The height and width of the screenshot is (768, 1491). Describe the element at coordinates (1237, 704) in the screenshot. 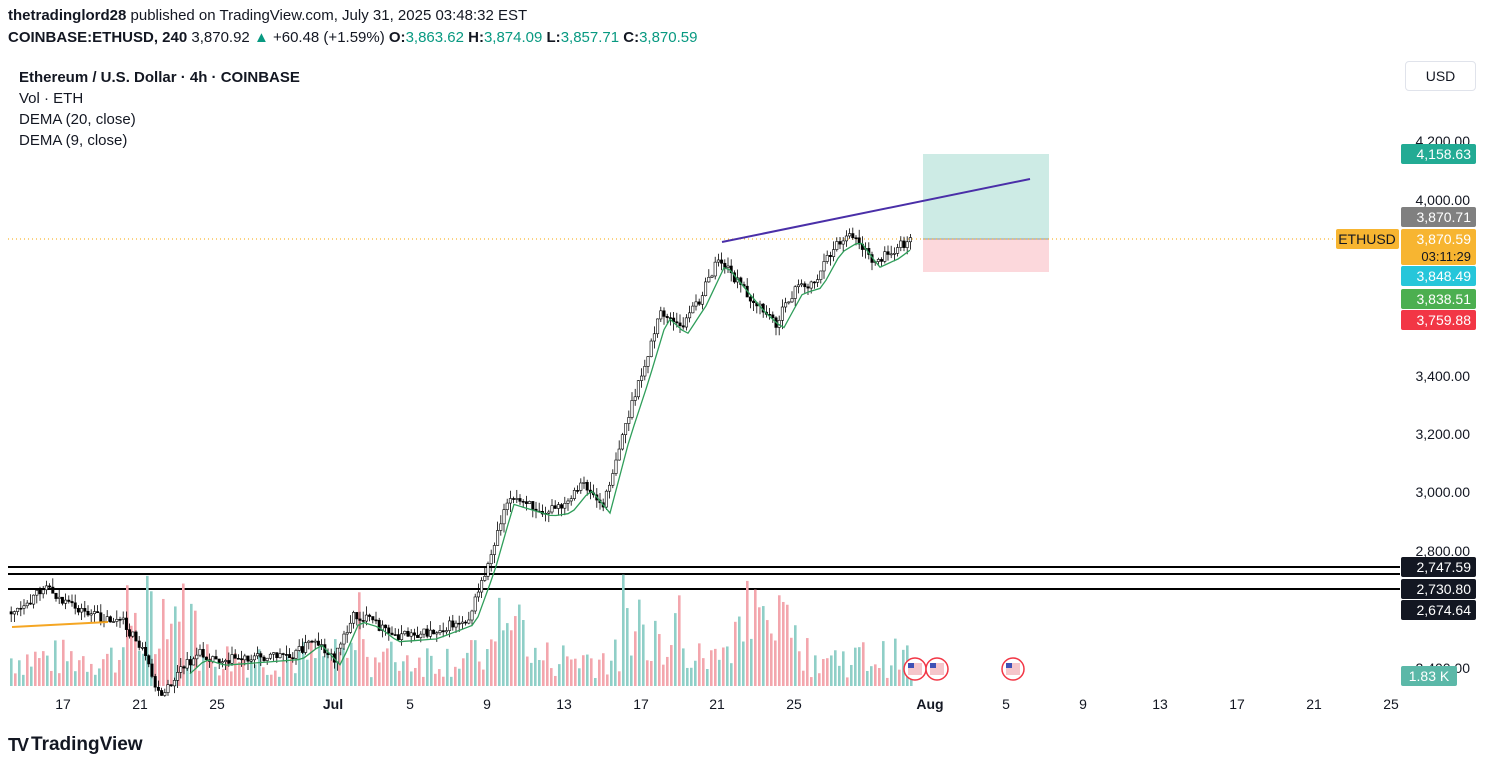

I see `x-axis-tick-label: 17` at that location.